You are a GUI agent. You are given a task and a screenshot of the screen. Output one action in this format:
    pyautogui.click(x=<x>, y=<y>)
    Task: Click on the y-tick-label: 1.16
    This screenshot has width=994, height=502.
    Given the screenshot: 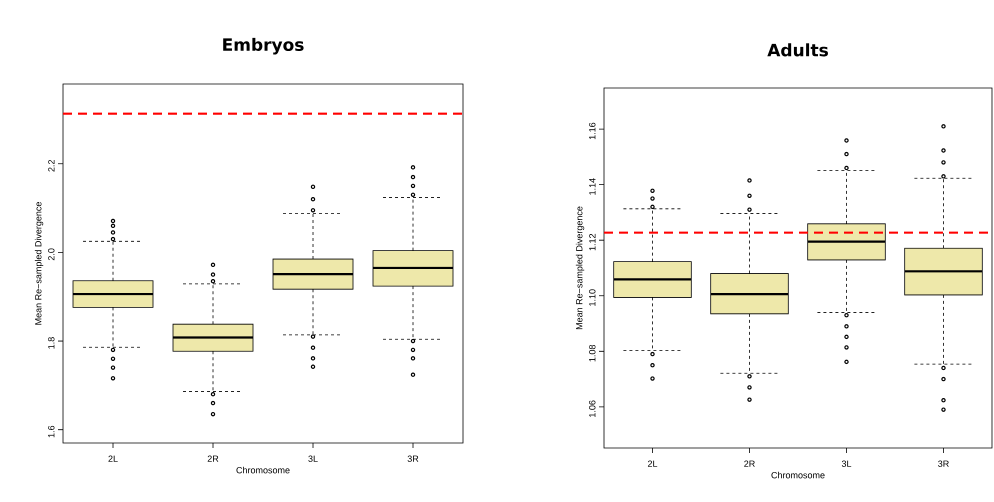 What is the action you would take?
    pyautogui.click(x=592, y=131)
    